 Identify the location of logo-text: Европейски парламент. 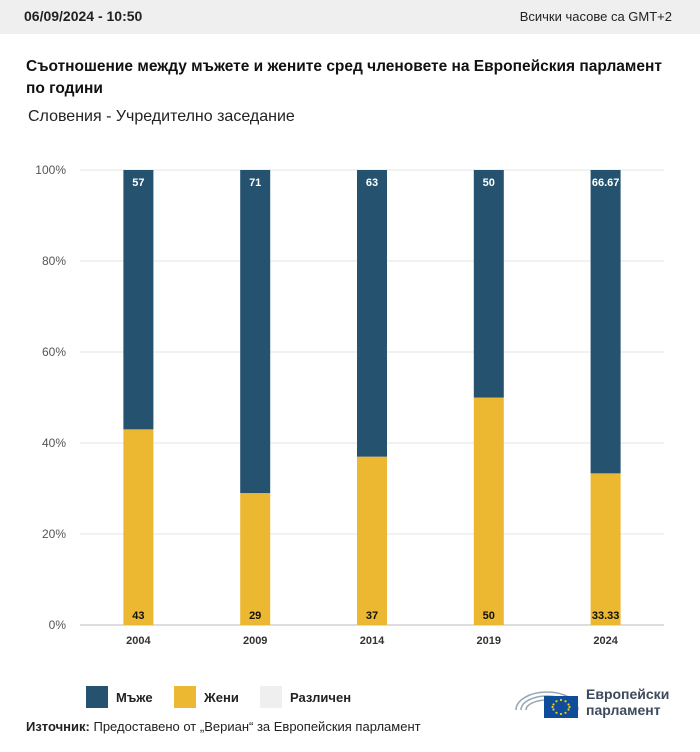
(627, 702).